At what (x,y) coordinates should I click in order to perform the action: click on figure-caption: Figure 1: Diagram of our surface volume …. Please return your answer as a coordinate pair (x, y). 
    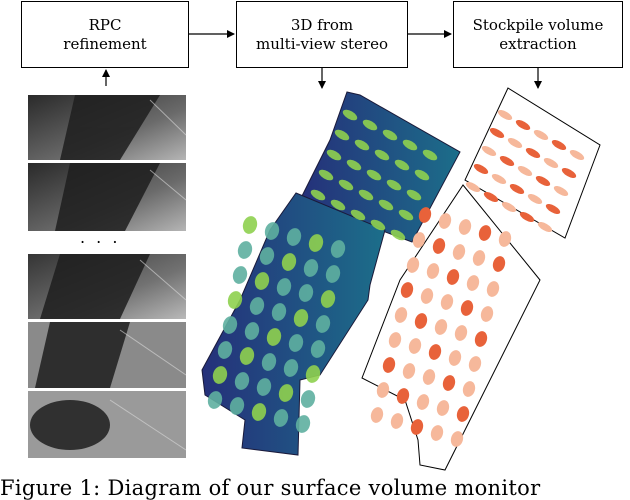
    Looking at the image, I should click on (270, 488).